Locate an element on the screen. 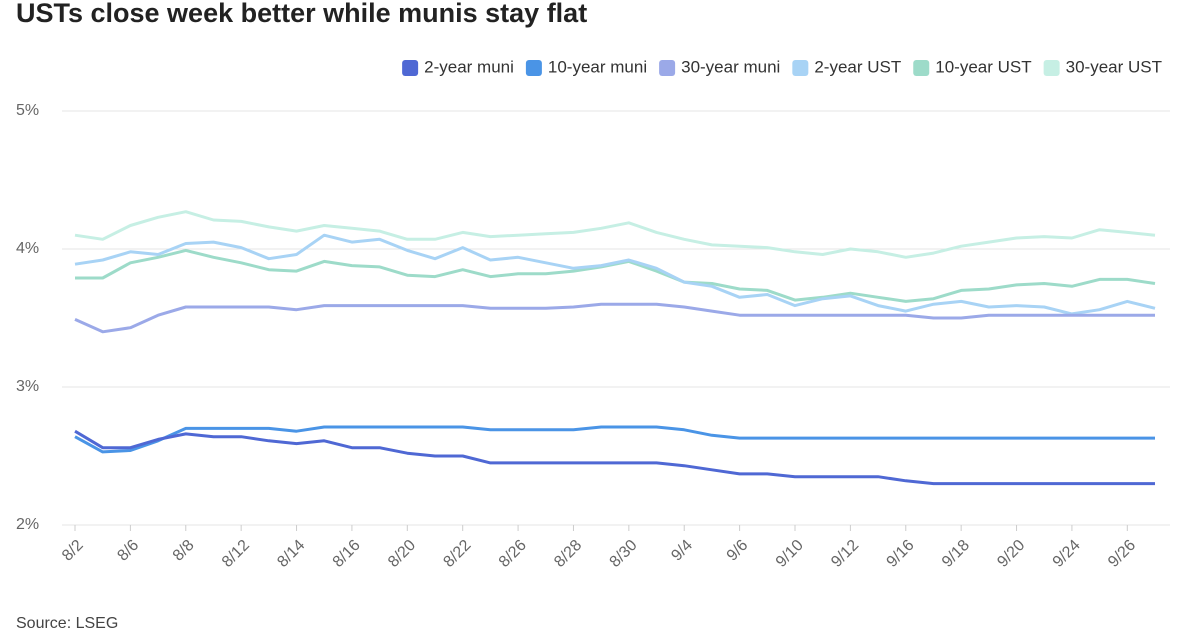  y-tick-label: 3% is located at coordinates (27, 386).